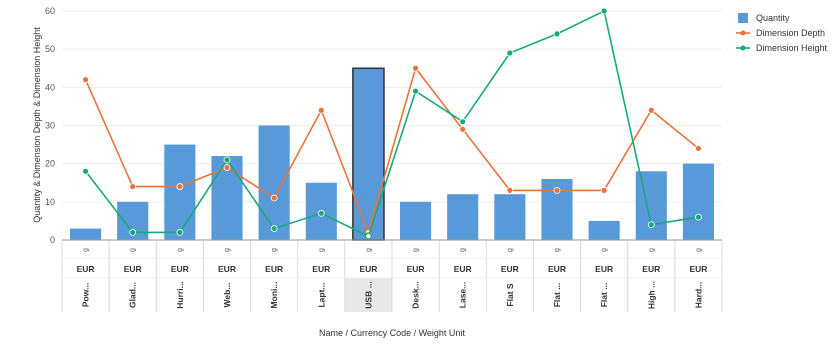 The image size is (840, 362). I want to click on y-axis-ticks: 0 10 20 30 40 50 60, so click(50, 125).